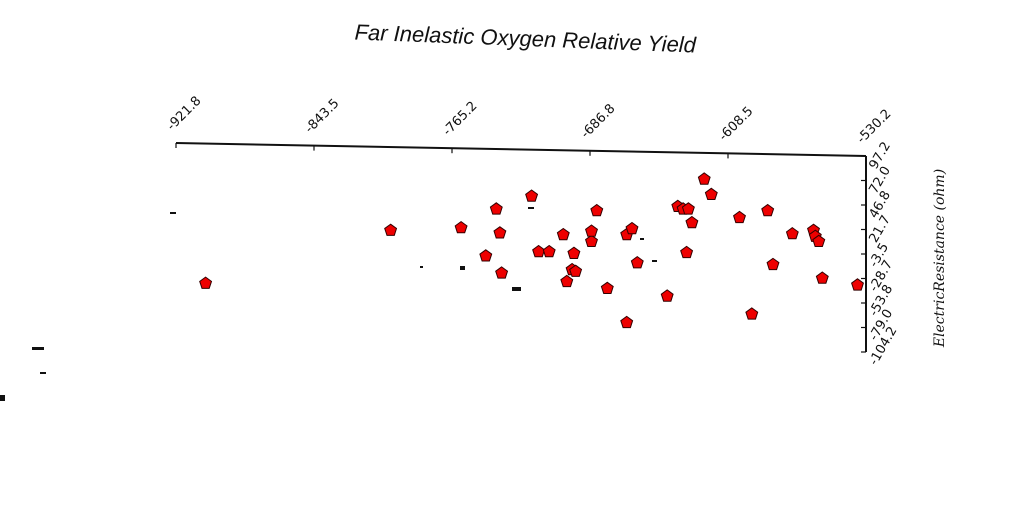  What do you see at coordinates (736, 124) in the screenshot?
I see `x-tick-label: -608.5` at bounding box center [736, 124].